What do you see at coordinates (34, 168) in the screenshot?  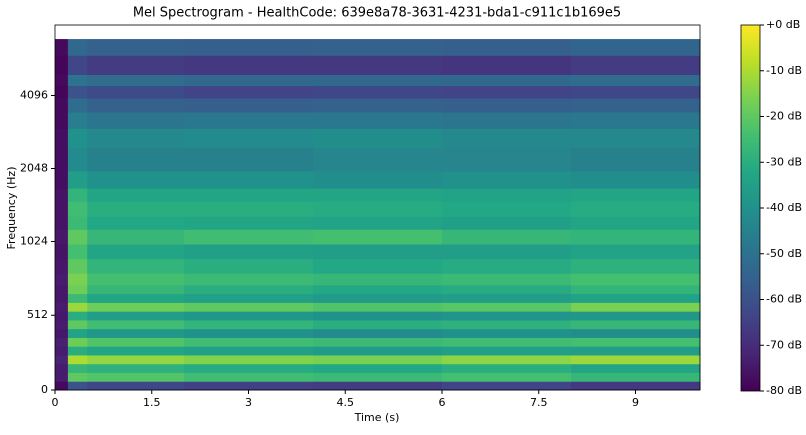 I see `y-tick-label: 2048` at bounding box center [34, 168].